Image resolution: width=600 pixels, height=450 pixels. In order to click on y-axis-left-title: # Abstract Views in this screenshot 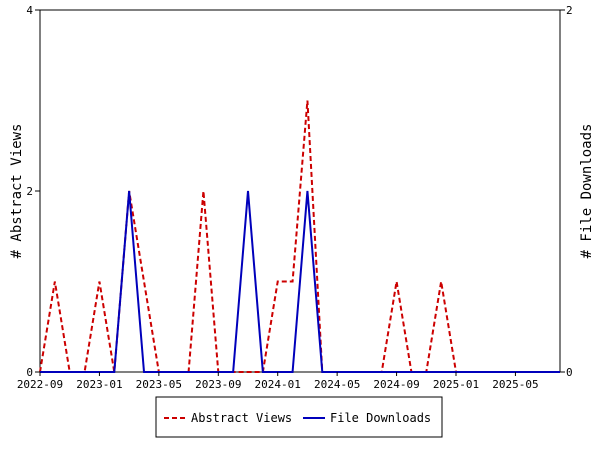, I will do `click(17, 191)`.